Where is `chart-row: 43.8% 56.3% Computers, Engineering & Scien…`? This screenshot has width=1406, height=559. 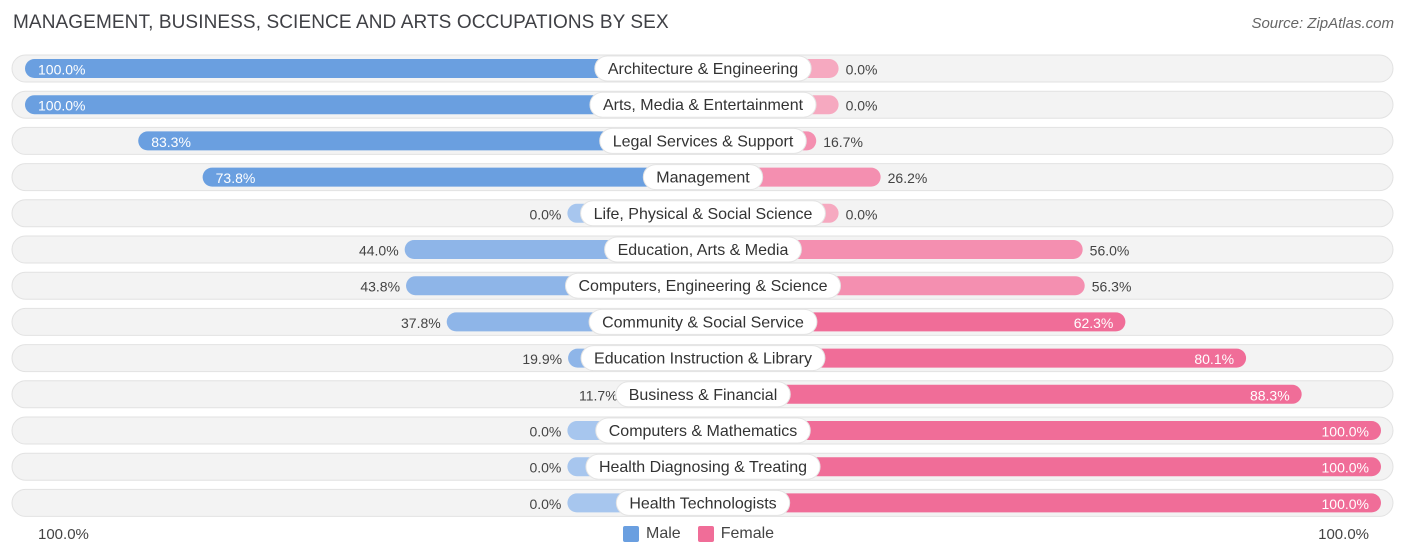
chart-row: 43.8% 56.3% Computers, Engineering & Scien… is located at coordinates (702, 285).